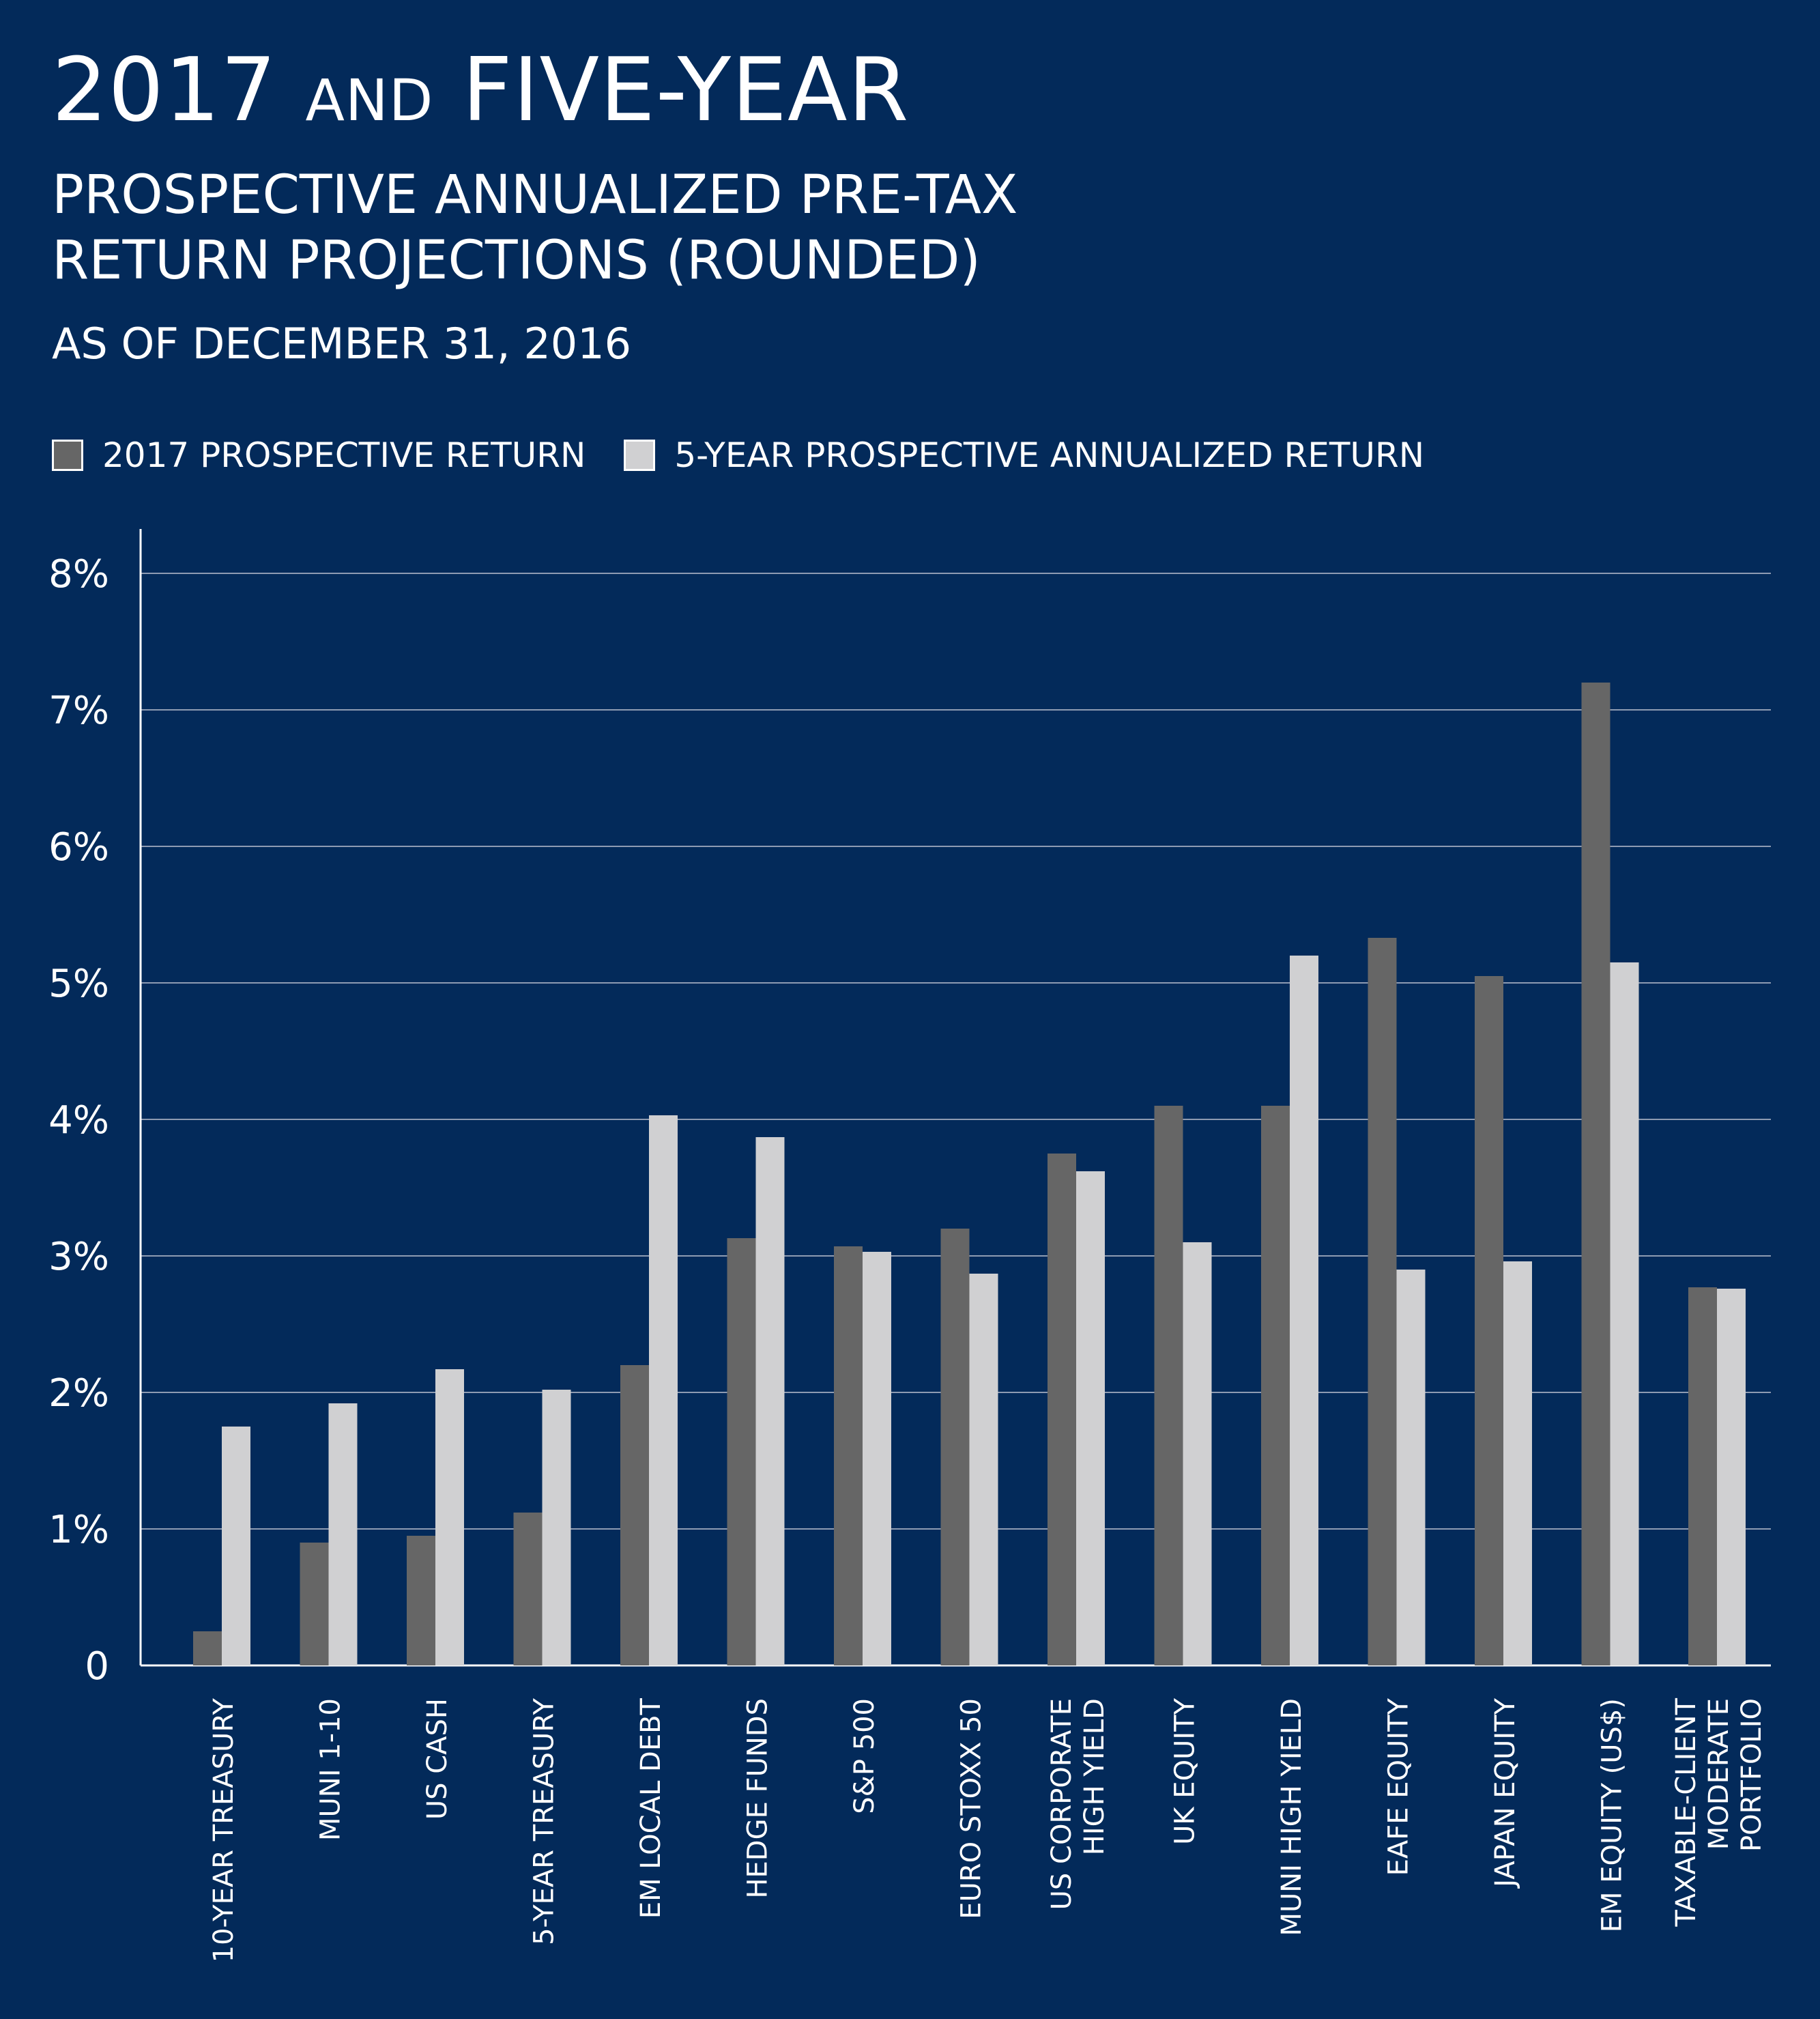  I want to click on legend-label-2017: 2017 PROSPECTIVE RETURN, so click(344, 455).